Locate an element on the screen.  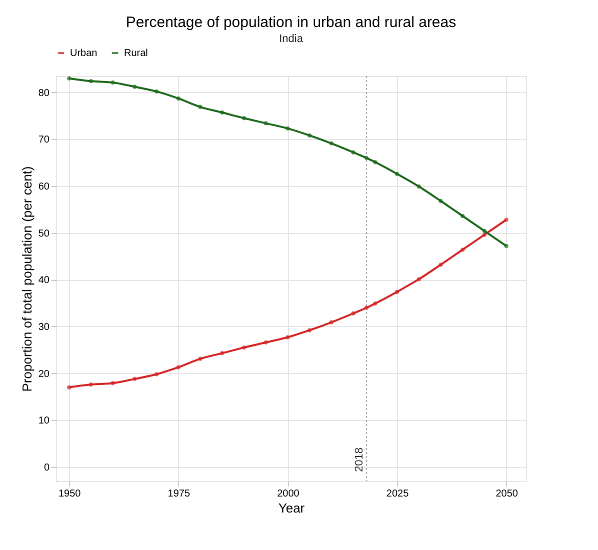
y-tick-label: 80 is located at coordinates (44, 93).